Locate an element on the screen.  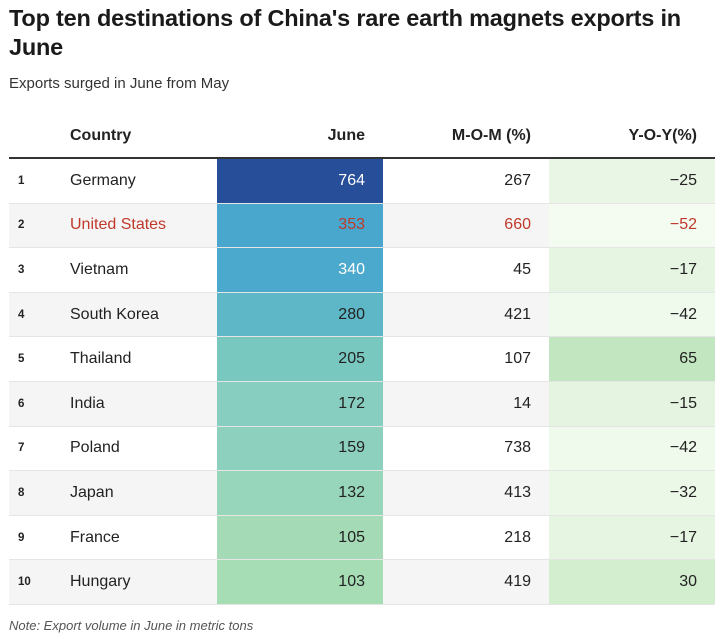
june-cell: 103 is located at coordinates (300, 582).